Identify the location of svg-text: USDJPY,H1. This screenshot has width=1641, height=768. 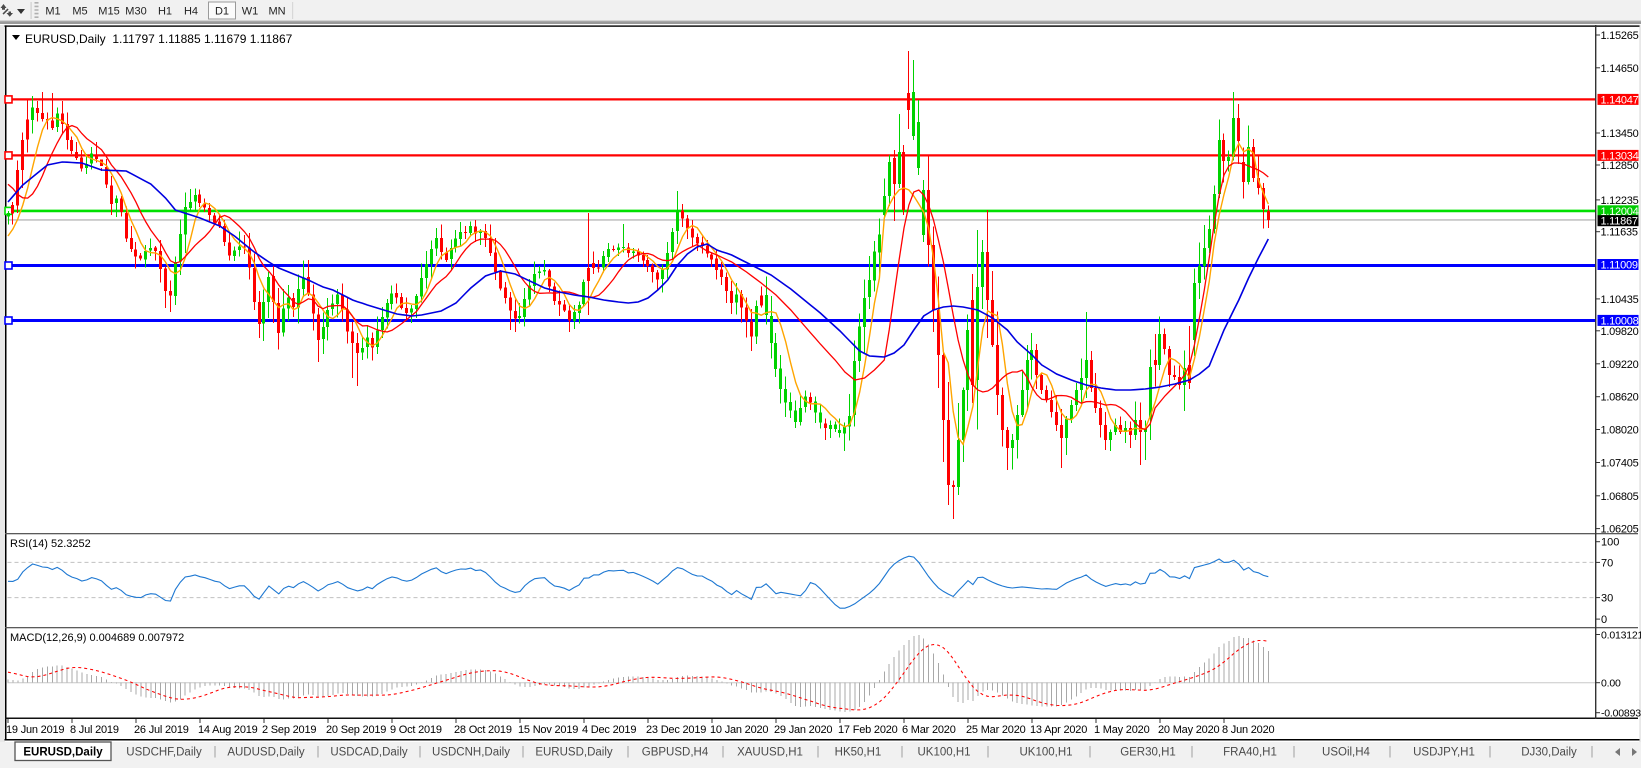
(1444, 753).